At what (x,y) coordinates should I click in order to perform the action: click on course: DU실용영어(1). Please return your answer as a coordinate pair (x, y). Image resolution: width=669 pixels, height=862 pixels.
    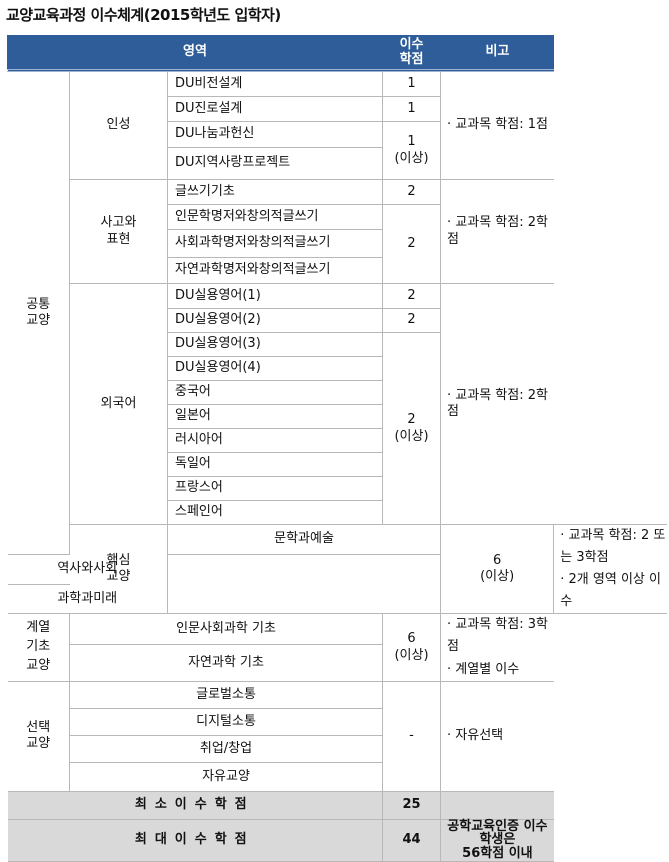
    Looking at the image, I should click on (275, 296).